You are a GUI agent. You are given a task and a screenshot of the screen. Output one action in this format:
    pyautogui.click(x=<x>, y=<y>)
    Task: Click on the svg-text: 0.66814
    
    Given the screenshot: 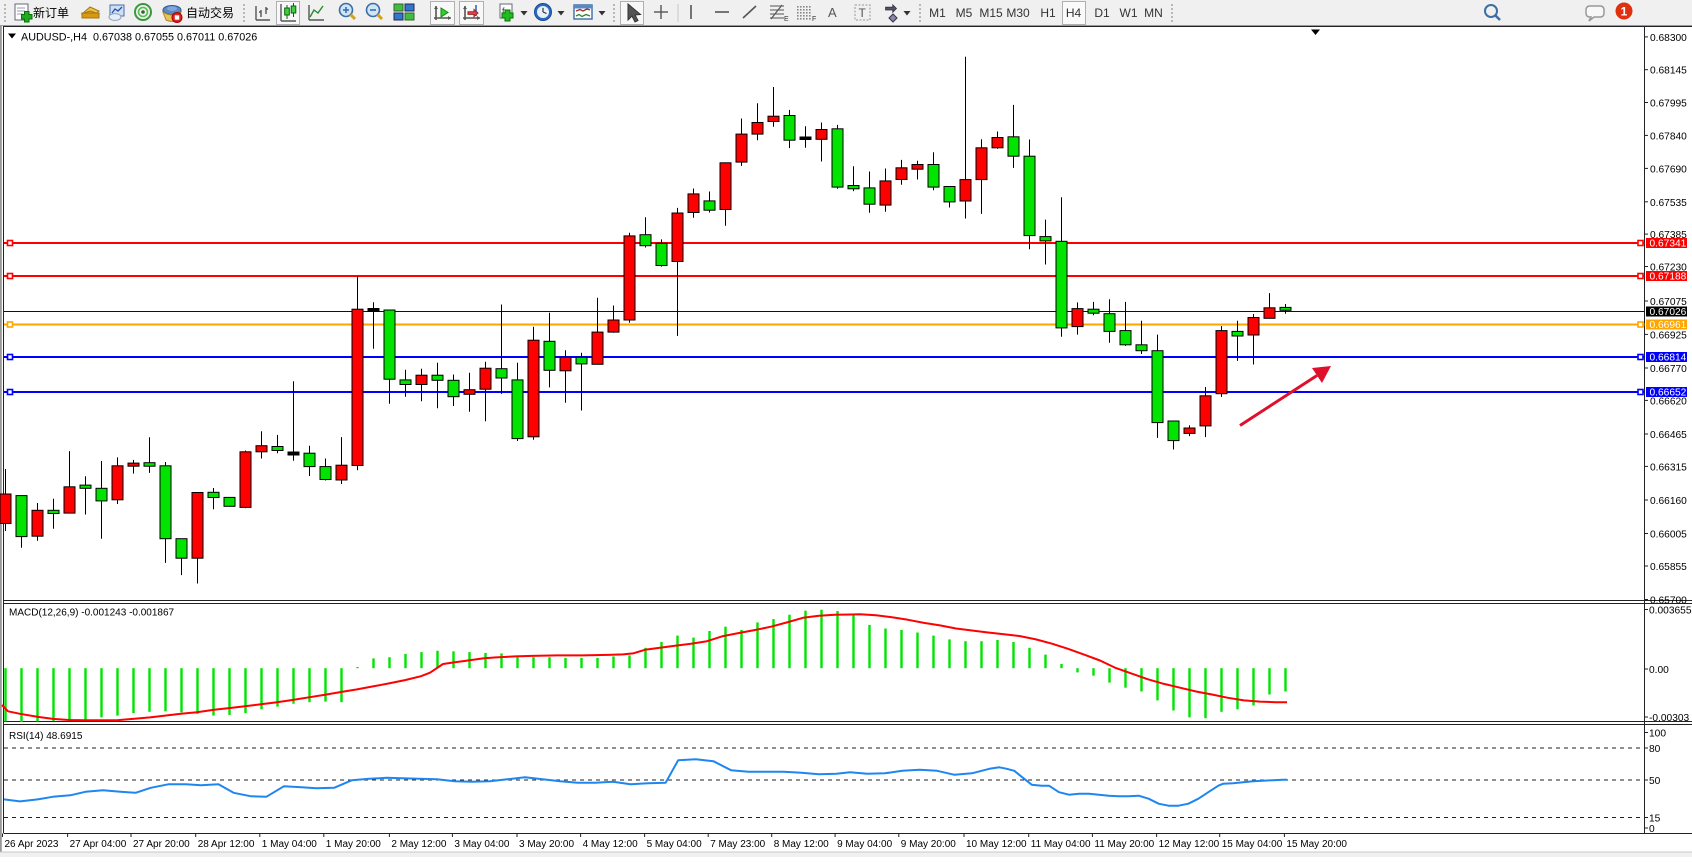 What is the action you would take?
    pyautogui.click(x=1668, y=358)
    